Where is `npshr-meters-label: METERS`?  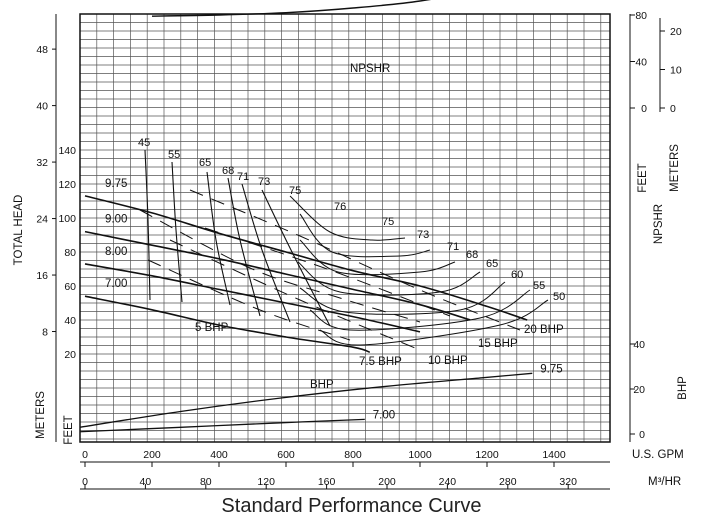 npshr-meters-label: METERS is located at coordinates (675, 168).